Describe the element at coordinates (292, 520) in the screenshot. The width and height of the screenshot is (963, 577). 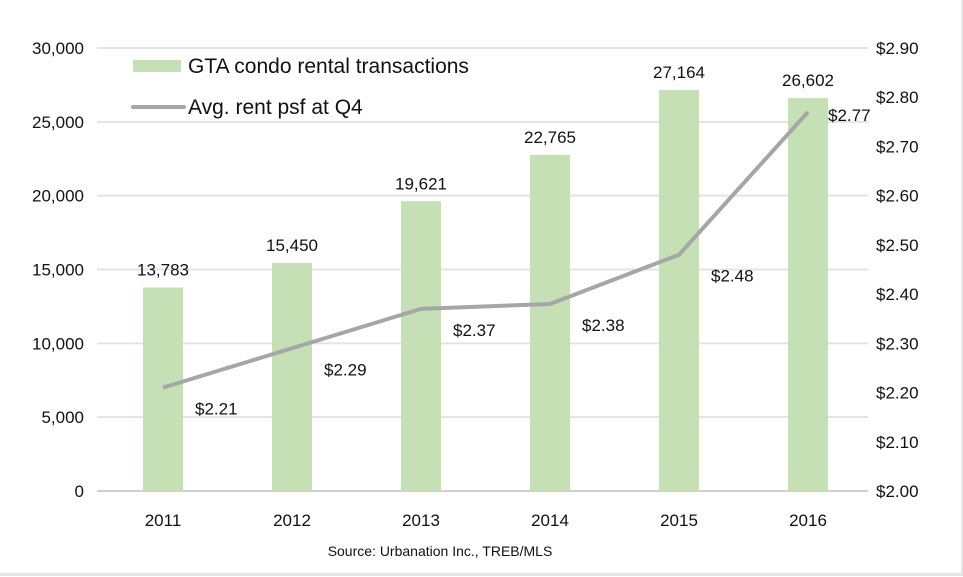
I see `x-tick-label: 2012` at that location.